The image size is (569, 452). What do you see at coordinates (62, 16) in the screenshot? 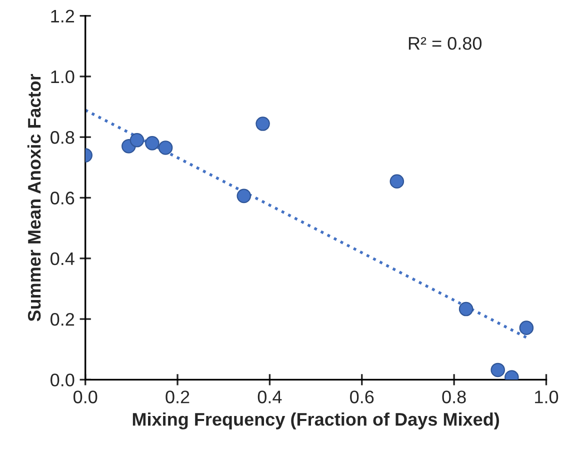
I see `y-tick-label: 1.2` at bounding box center [62, 16].